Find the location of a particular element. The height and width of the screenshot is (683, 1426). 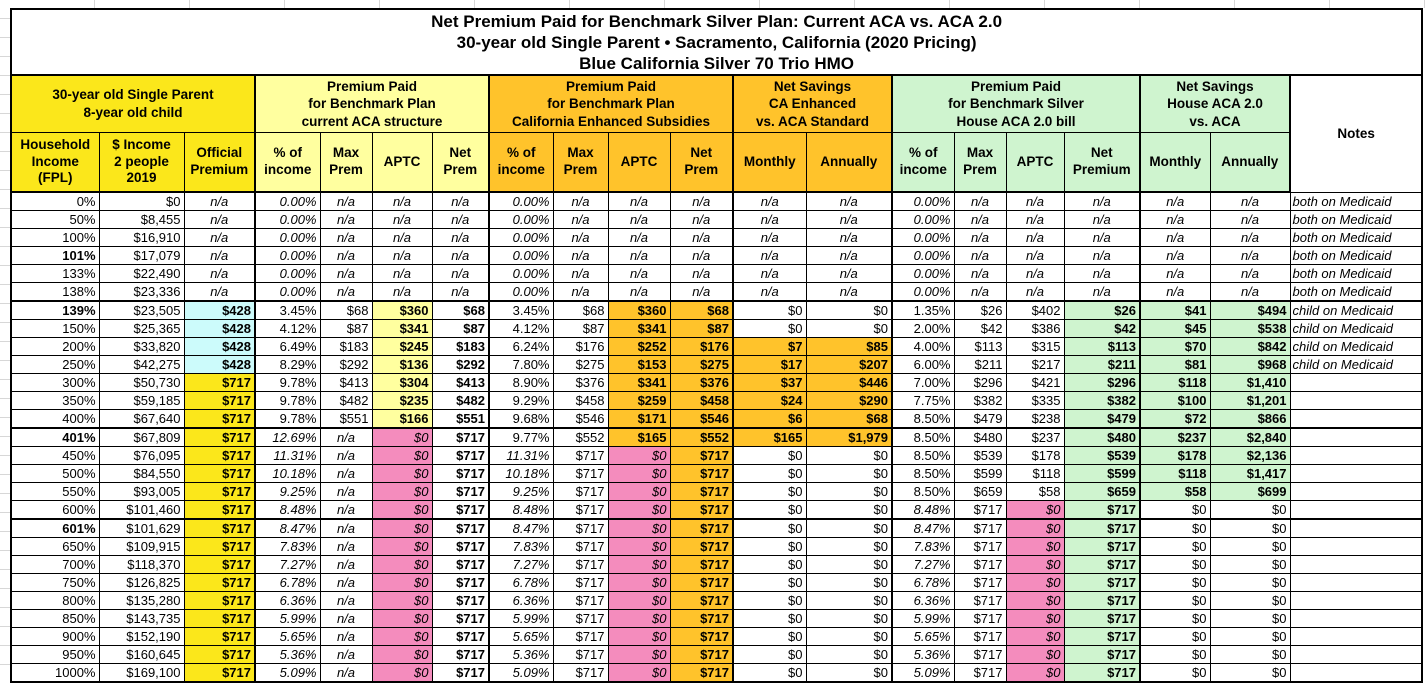

cell: 138% is located at coordinates (55, 292).